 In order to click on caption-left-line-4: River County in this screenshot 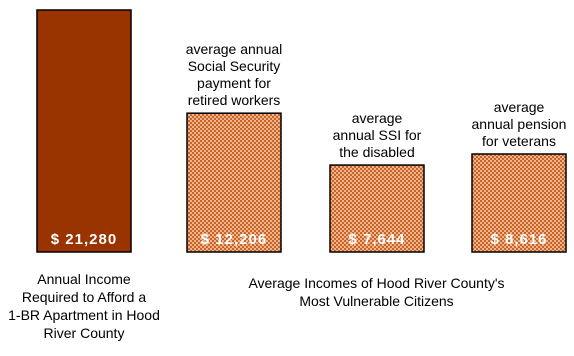, I will do `click(84, 333)`.